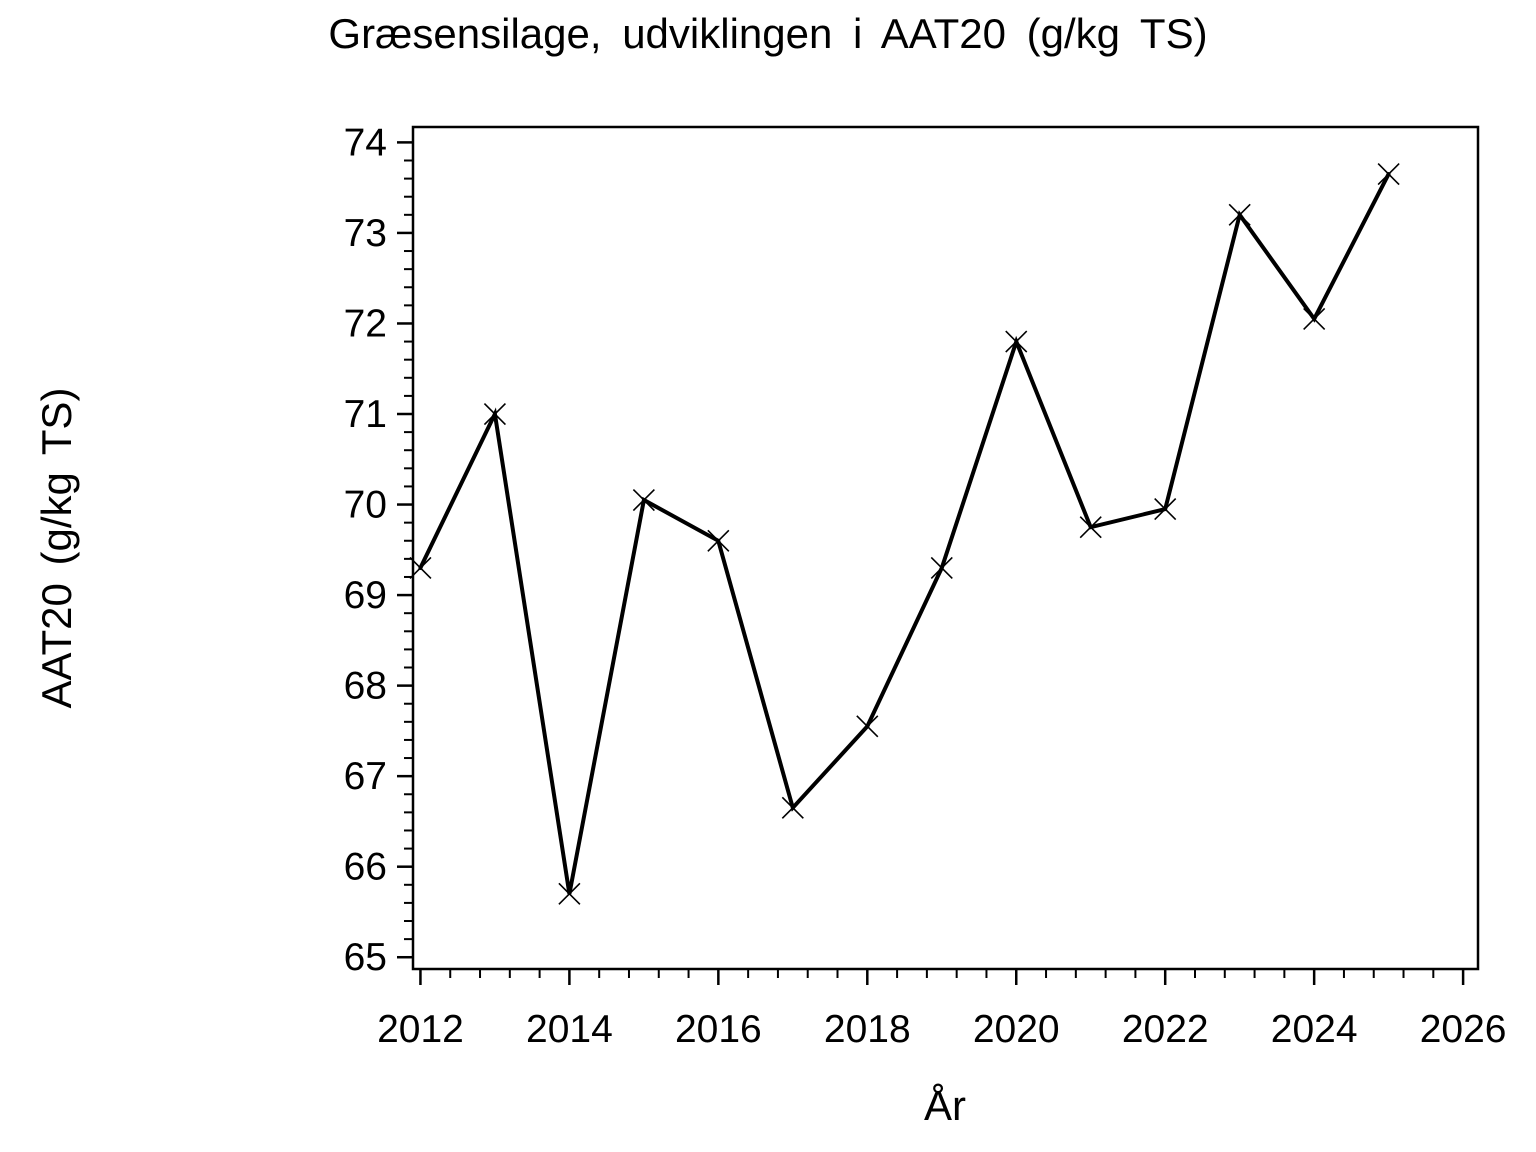 This screenshot has height=1152, width=1536. What do you see at coordinates (1463, 1029) in the screenshot?
I see `x-tick-label: 2026` at bounding box center [1463, 1029].